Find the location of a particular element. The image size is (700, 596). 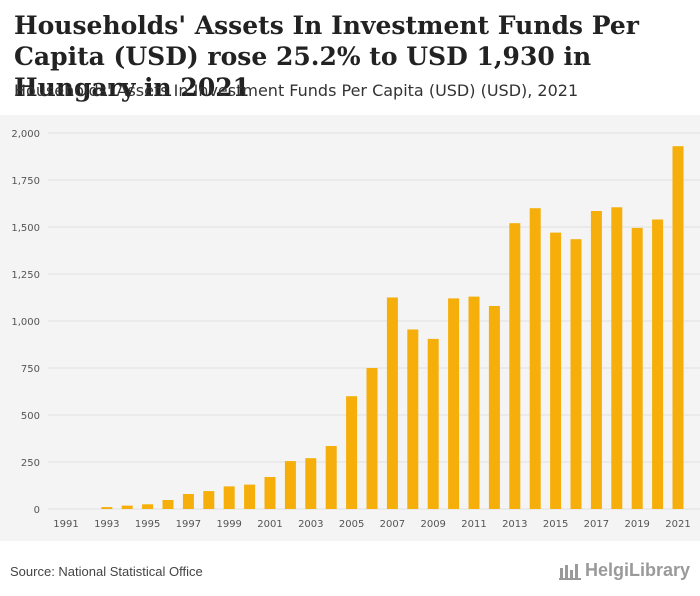

x-tick-label: 2001 is located at coordinates (269, 524).